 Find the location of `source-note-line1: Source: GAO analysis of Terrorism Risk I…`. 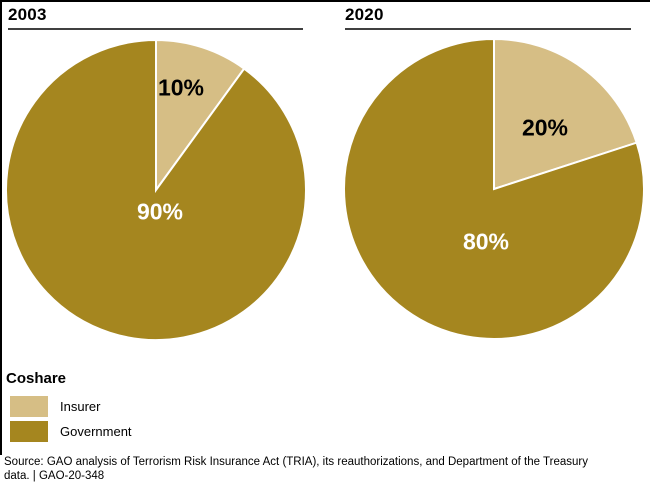

source-note-line1: Source: GAO analysis of Terrorism Risk I… is located at coordinates (296, 462).